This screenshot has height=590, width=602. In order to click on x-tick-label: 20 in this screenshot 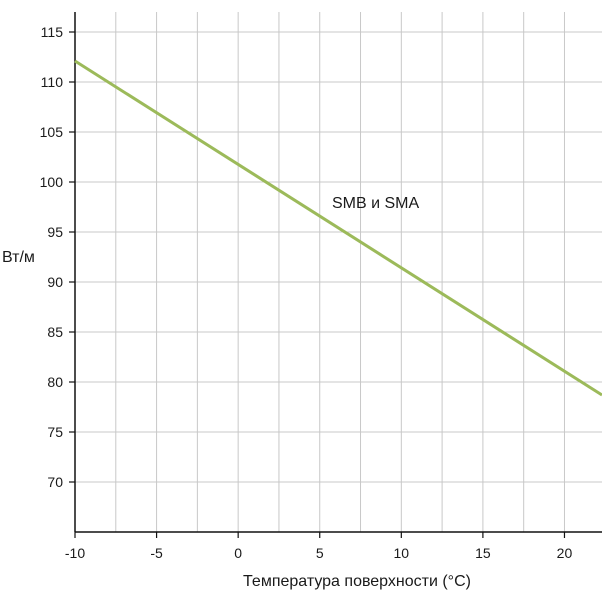, I will do `click(565, 553)`.